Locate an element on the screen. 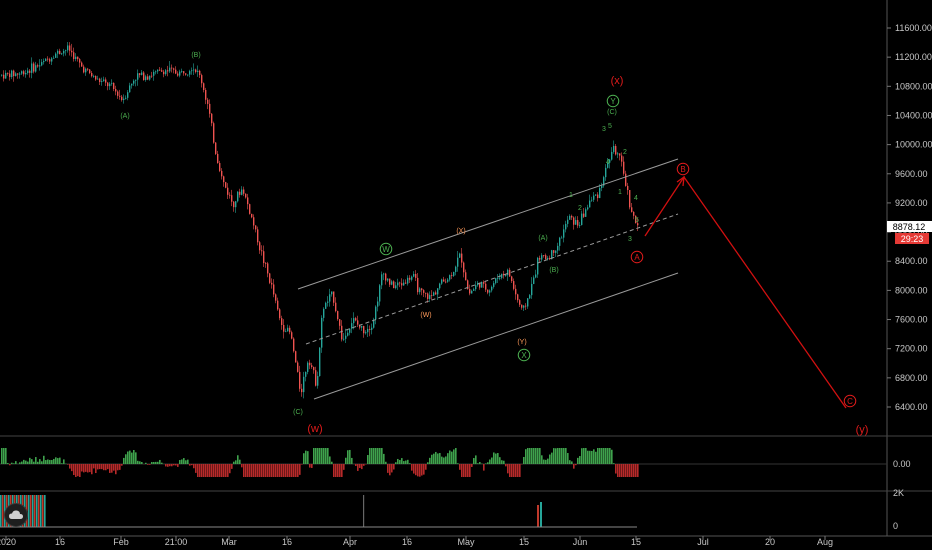 The height and width of the screenshot is (550, 932). price-tick-label: 7200.00 is located at coordinates (911, 349).